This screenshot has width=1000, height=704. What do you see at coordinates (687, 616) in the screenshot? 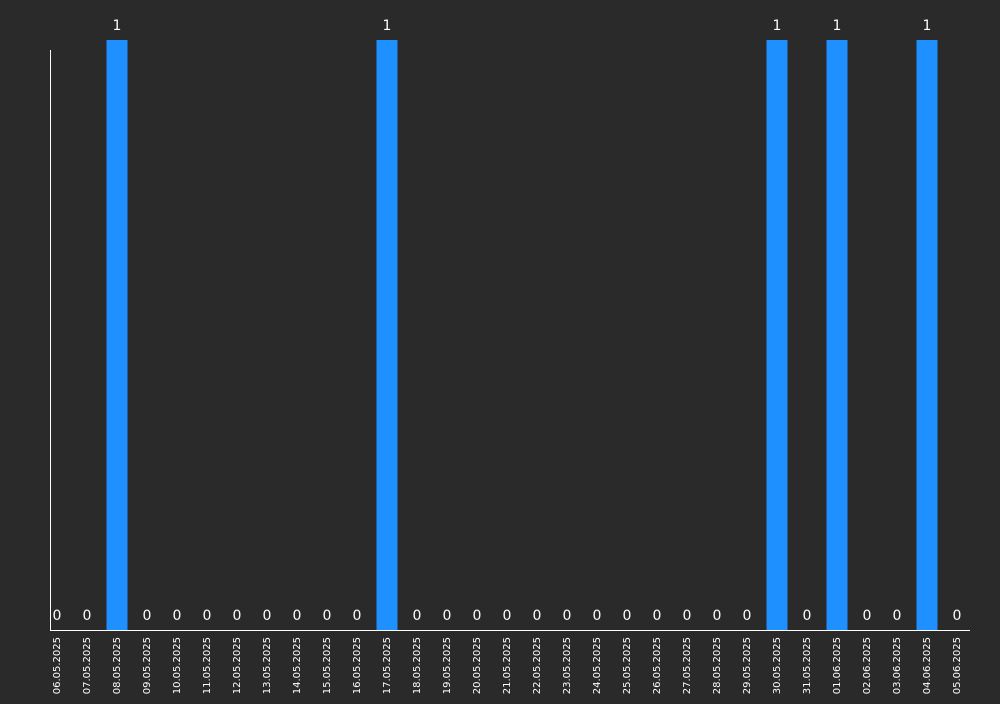
I see `value-label-27.05.2025: 0` at bounding box center [687, 616].